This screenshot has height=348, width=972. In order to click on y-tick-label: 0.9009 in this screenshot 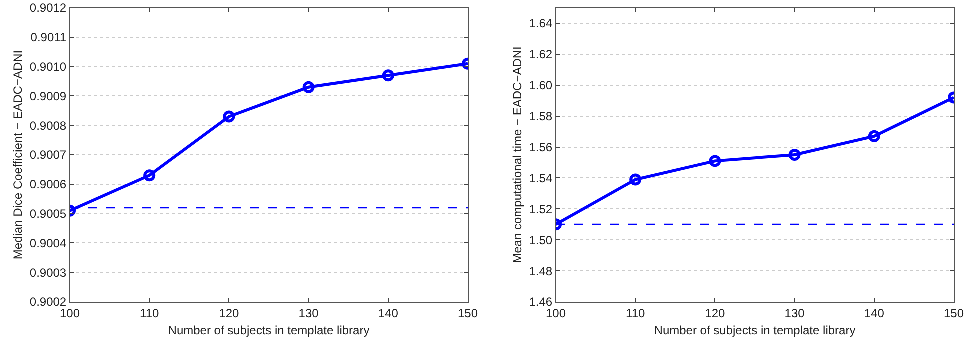, I will do `click(48, 96)`.